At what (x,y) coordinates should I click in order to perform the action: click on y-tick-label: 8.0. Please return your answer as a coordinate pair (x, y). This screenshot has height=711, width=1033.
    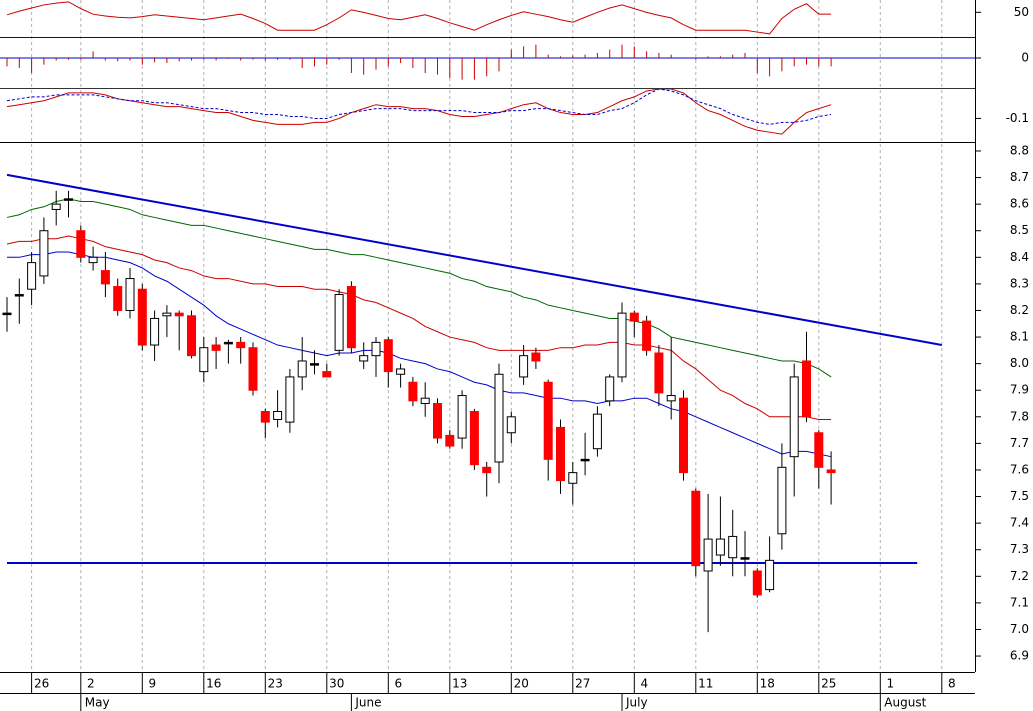
    Looking at the image, I should click on (1019, 363).